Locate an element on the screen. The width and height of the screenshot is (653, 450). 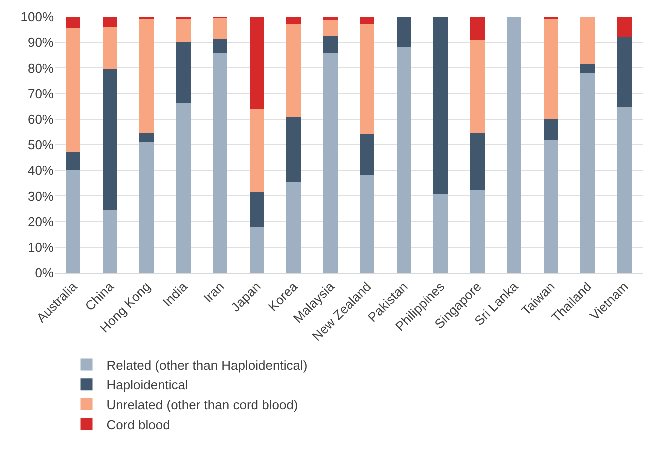
y-tick-label: 60% is located at coordinates (41, 119).